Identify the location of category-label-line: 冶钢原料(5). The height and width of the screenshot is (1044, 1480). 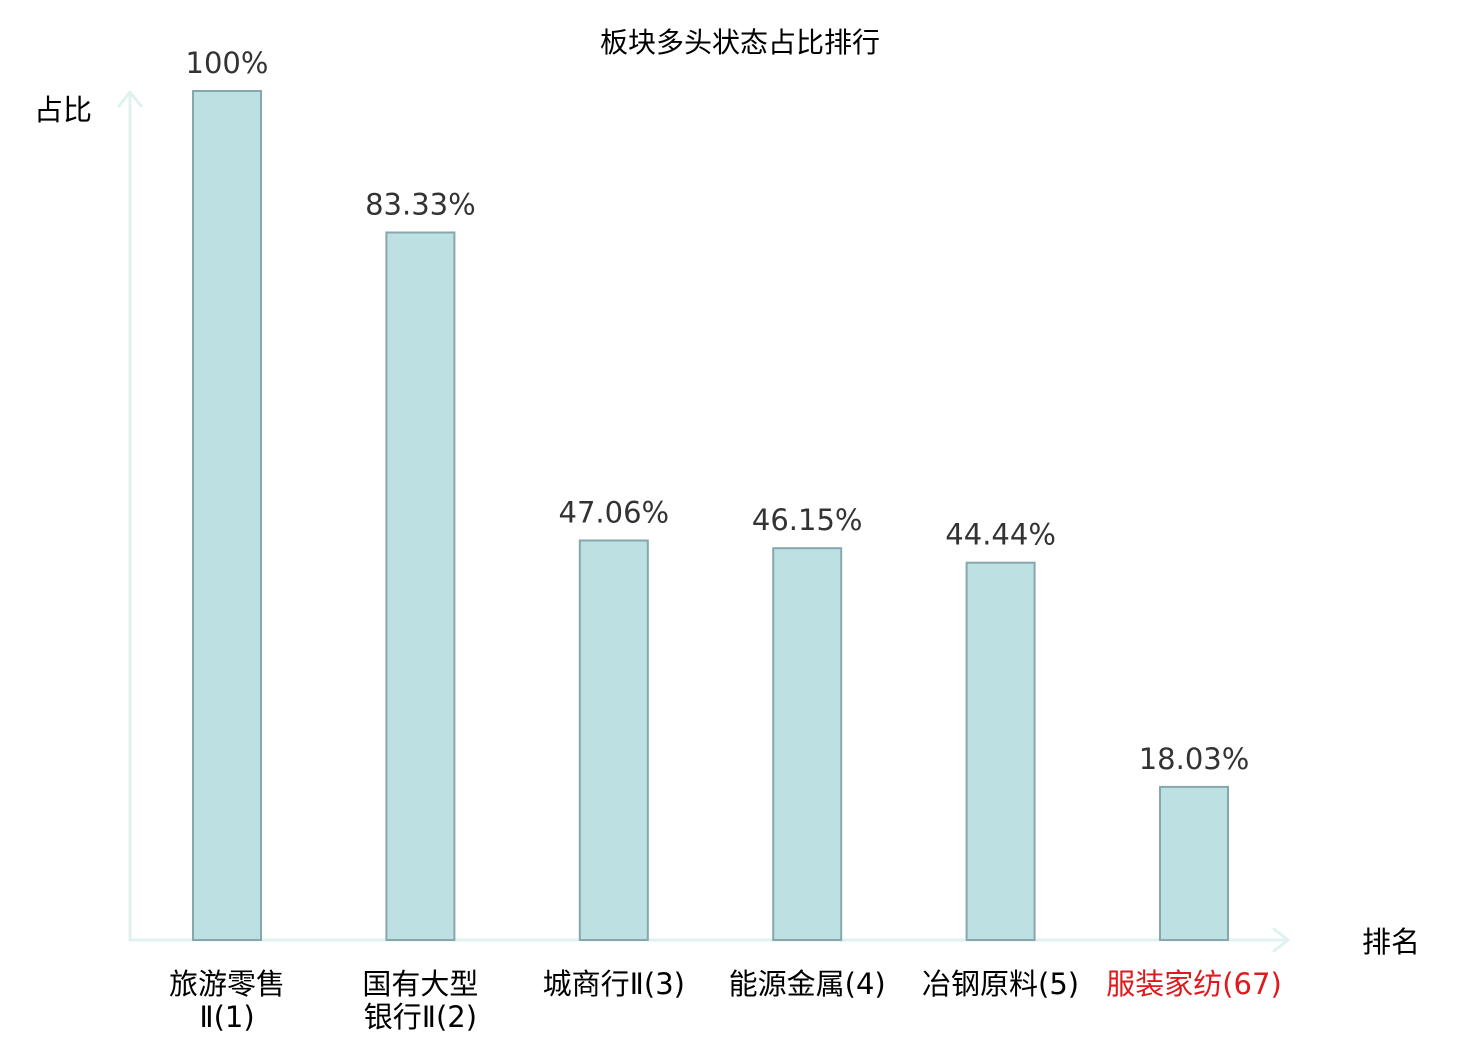
(1000, 984).